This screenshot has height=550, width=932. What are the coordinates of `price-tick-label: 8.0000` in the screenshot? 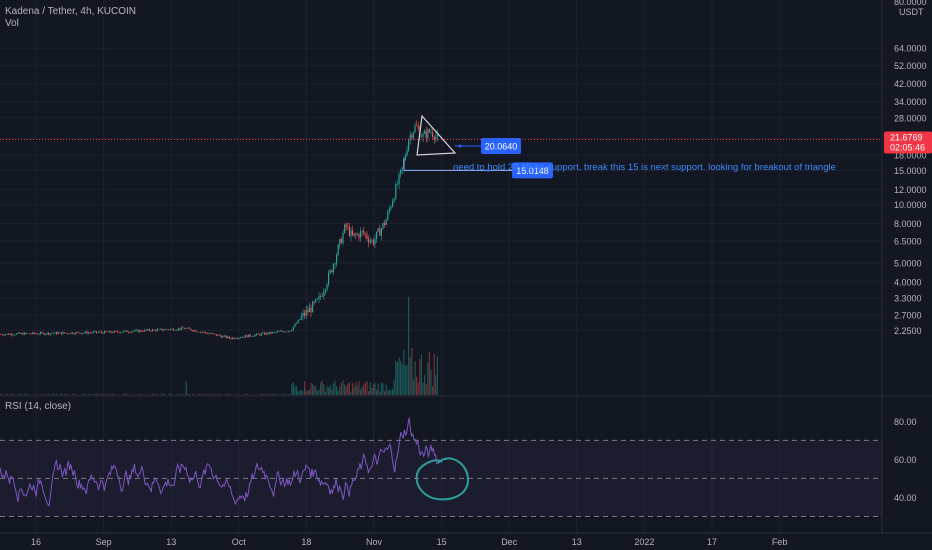 It's located at (908, 224).